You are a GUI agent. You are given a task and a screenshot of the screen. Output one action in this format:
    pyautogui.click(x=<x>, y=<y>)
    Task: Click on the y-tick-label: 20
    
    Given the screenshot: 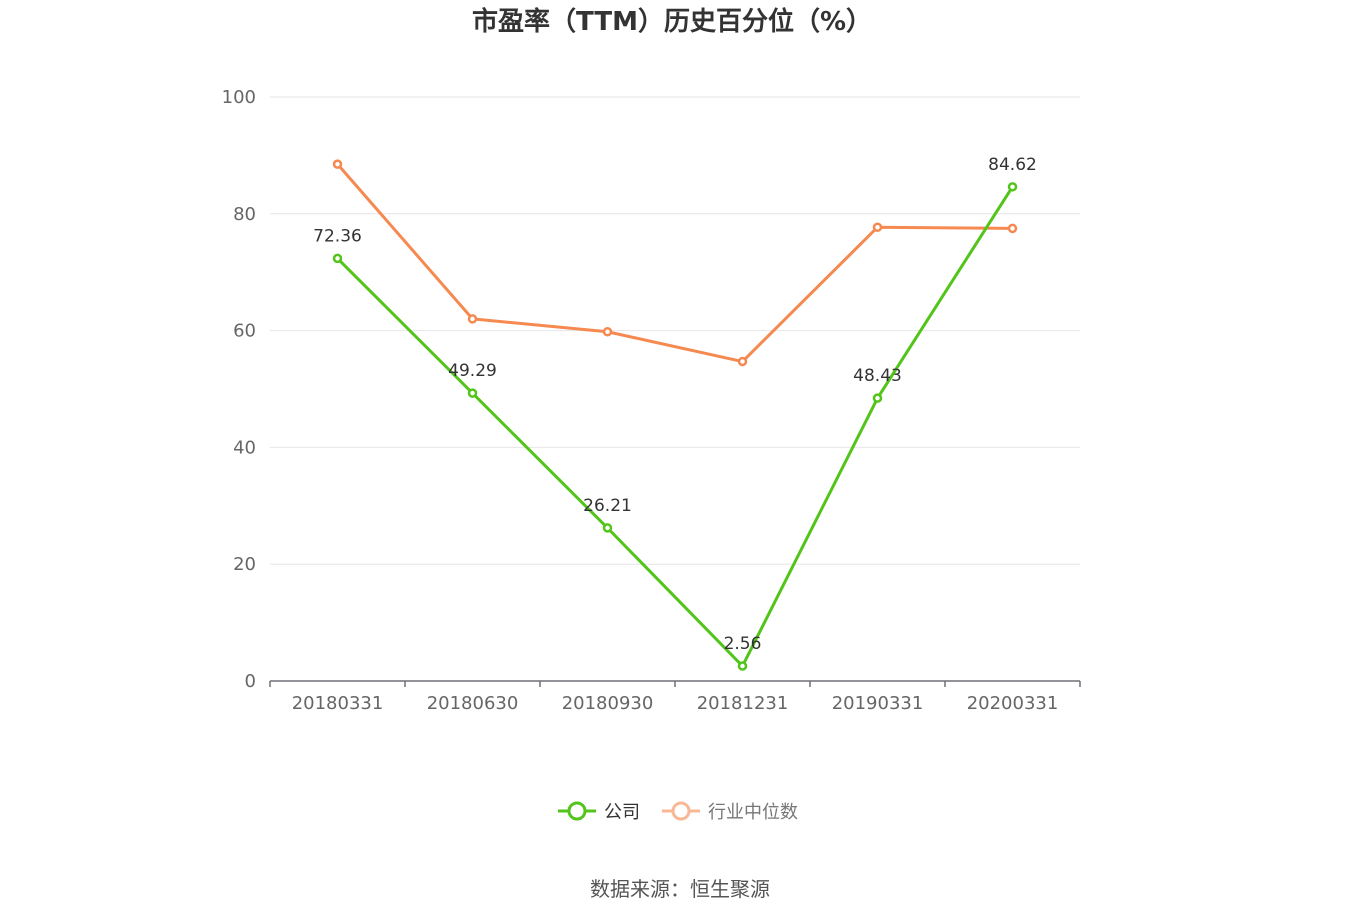 What is the action you would take?
    pyautogui.click(x=244, y=564)
    